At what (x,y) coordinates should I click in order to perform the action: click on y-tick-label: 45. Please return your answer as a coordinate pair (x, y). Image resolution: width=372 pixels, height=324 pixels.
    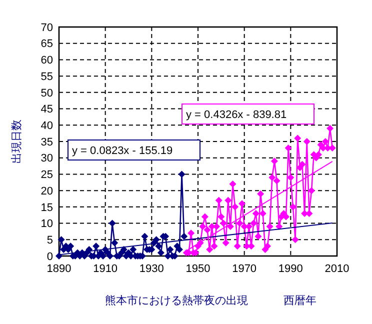
    Looking at the image, I should click on (46, 110).